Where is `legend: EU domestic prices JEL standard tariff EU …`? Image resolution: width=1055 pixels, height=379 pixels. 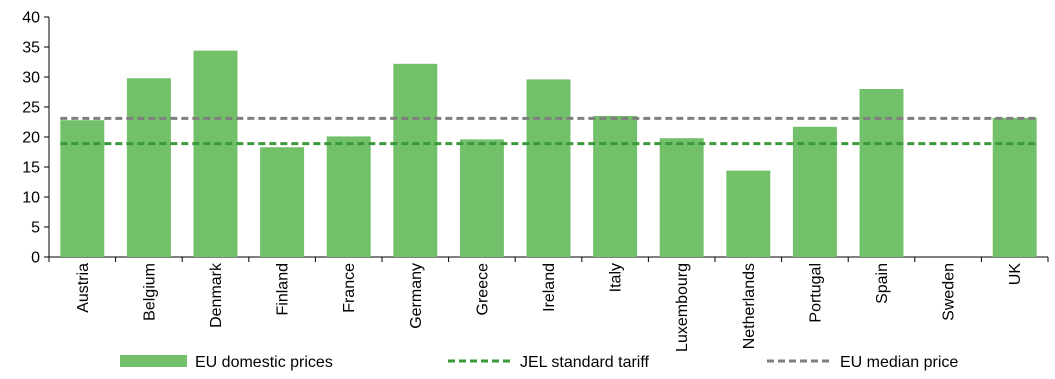
legend: EU domestic prices JEL standard tariff EU … is located at coordinates (539, 362).